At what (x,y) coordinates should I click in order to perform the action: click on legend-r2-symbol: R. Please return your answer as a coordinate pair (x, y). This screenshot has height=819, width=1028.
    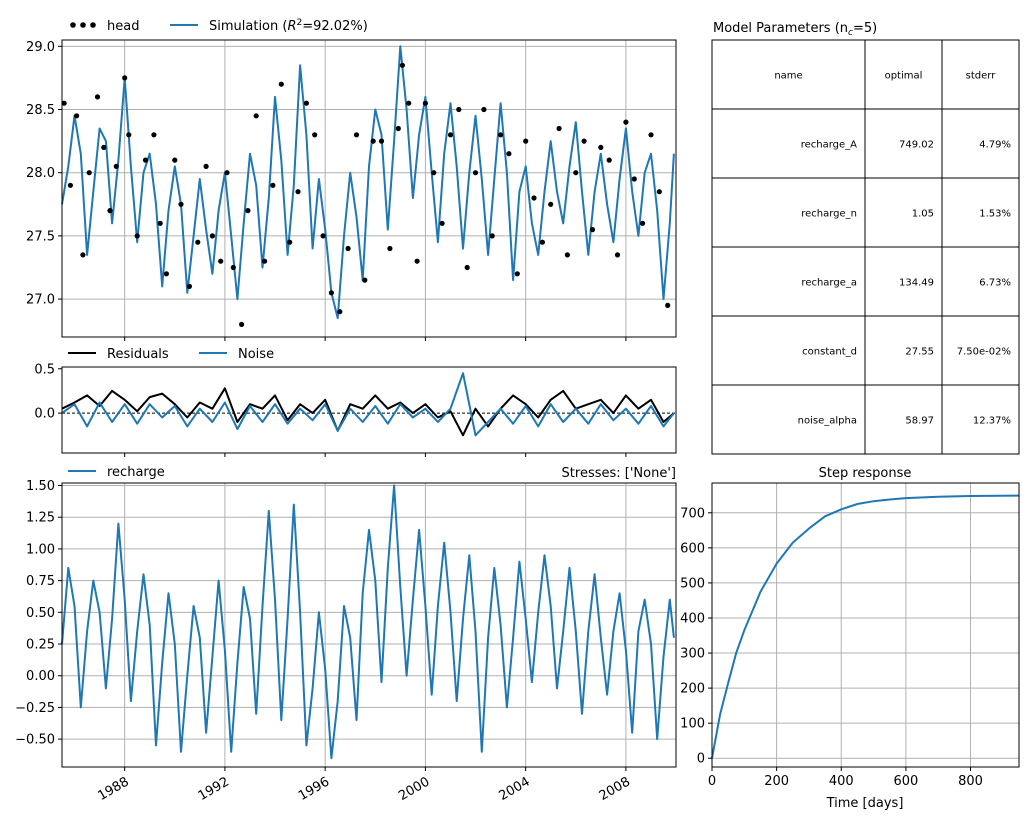
    Looking at the image, I should click on (291, 26).